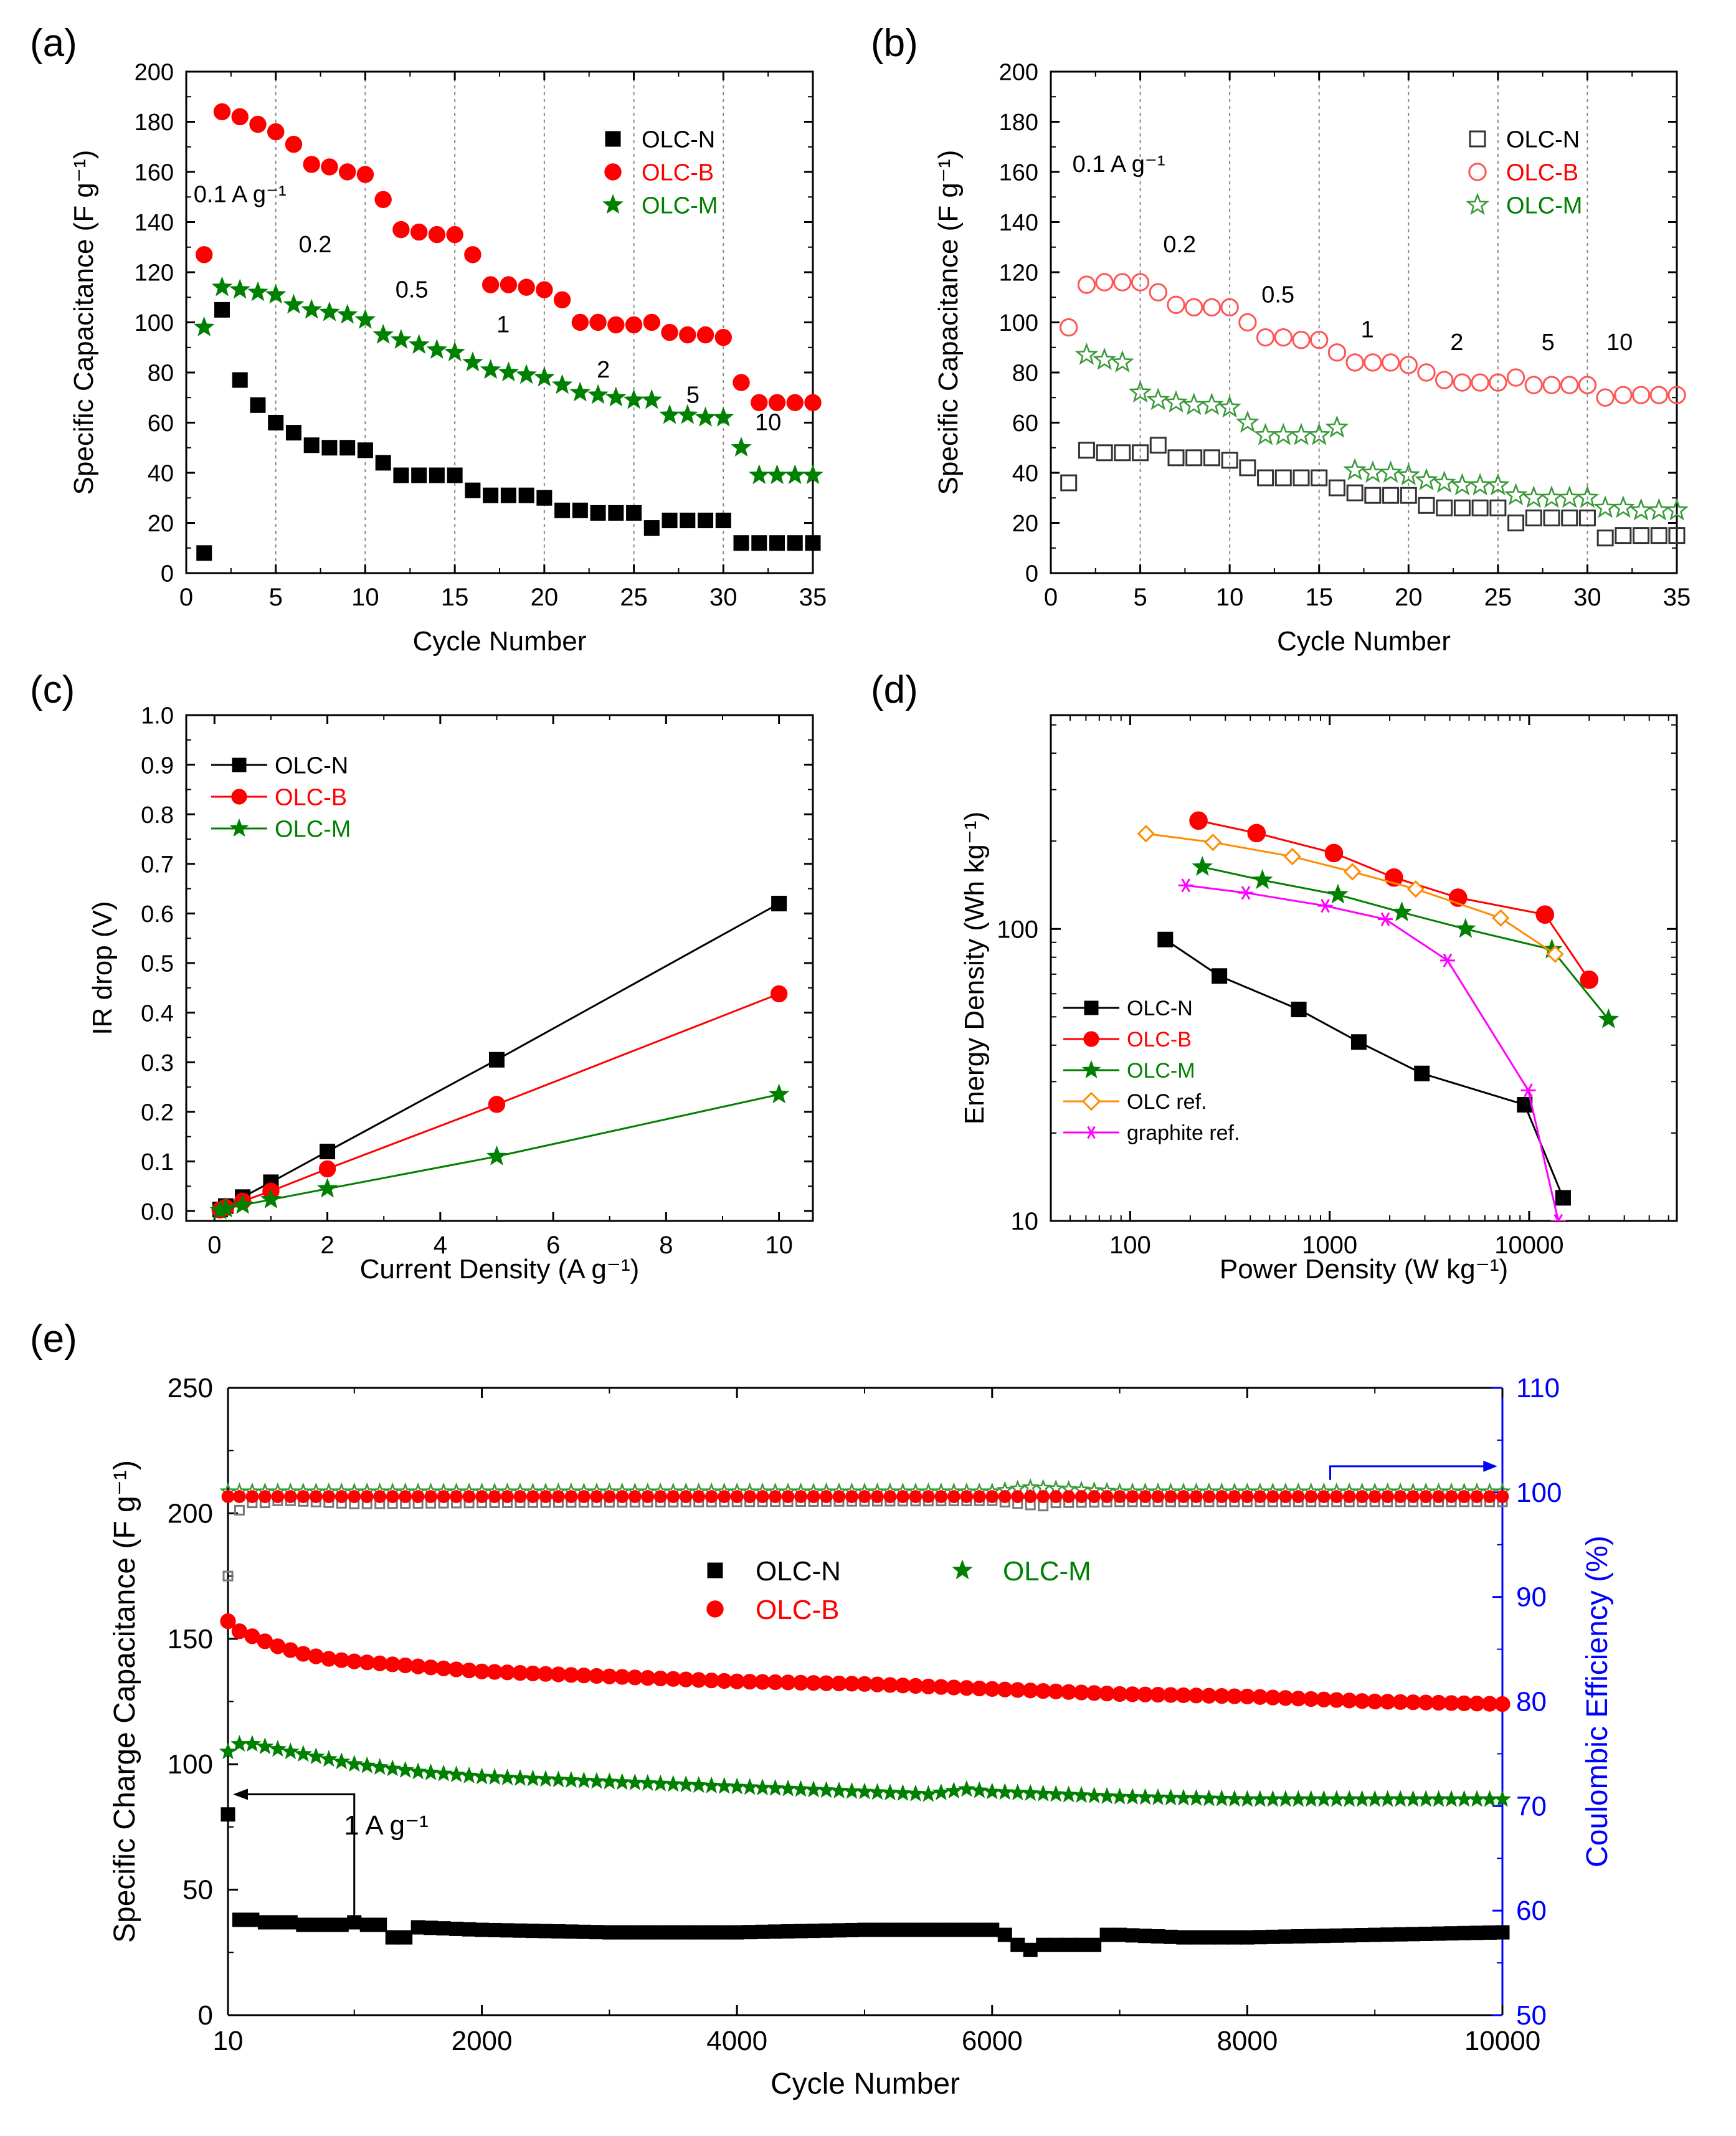 Image resolution: width=1736 pixels, height=2136 pixels. Describe the element at coordinates (865, 2083) in the screenshot. I see `x-axis-label-e: Cycle Number` at that location.